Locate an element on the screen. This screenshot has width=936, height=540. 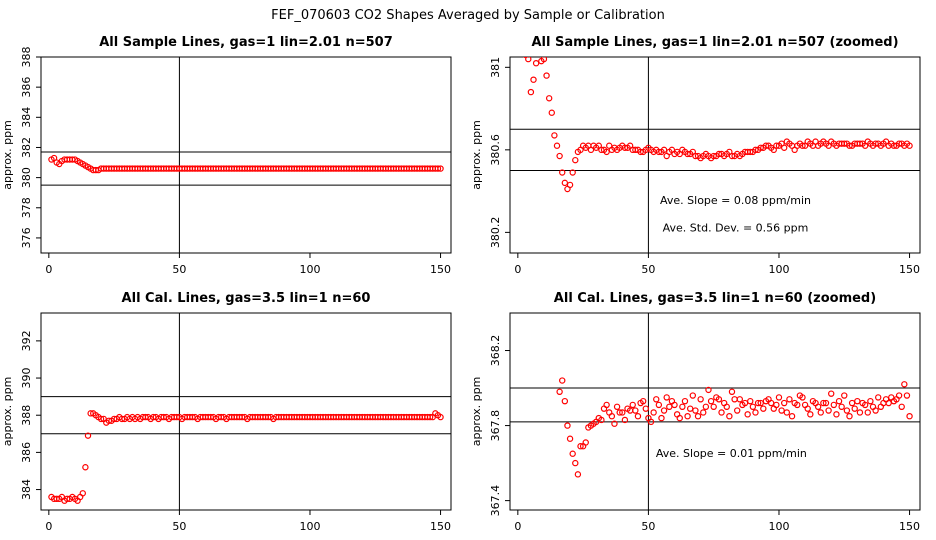
y-tick-label: 368.2 is located at coordinates (495, 351).